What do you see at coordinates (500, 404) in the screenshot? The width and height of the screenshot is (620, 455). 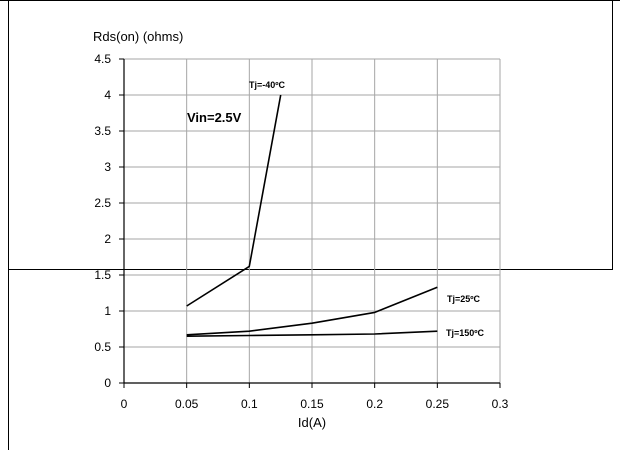 I see `x-tick-label: 0.3` at bounding box center [500, 404].